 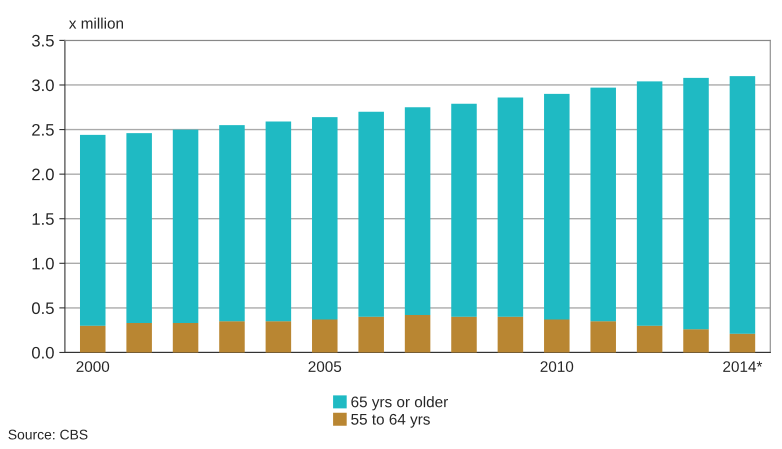 I want to click on x-tick-label: 2010, so click(x=557, y=366).